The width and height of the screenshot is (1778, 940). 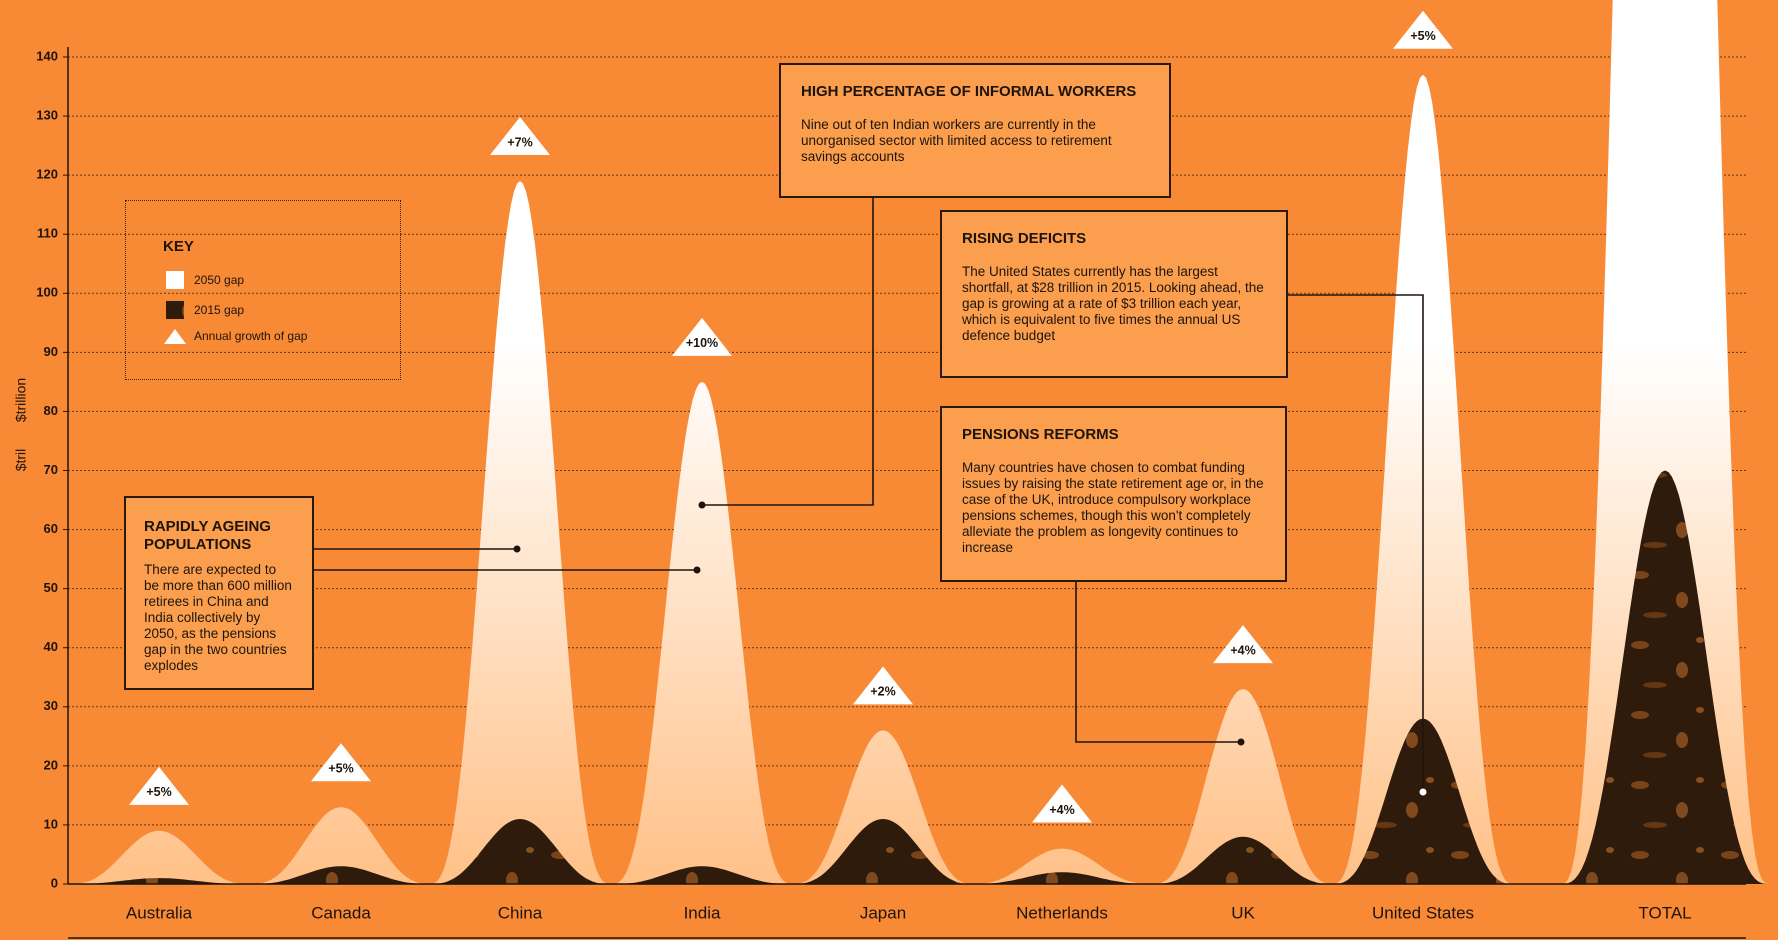 What do you see at coordinates (51, 351) in the screenshot?
I see `y-tick-label: 90` at bounding box center [51, 351].